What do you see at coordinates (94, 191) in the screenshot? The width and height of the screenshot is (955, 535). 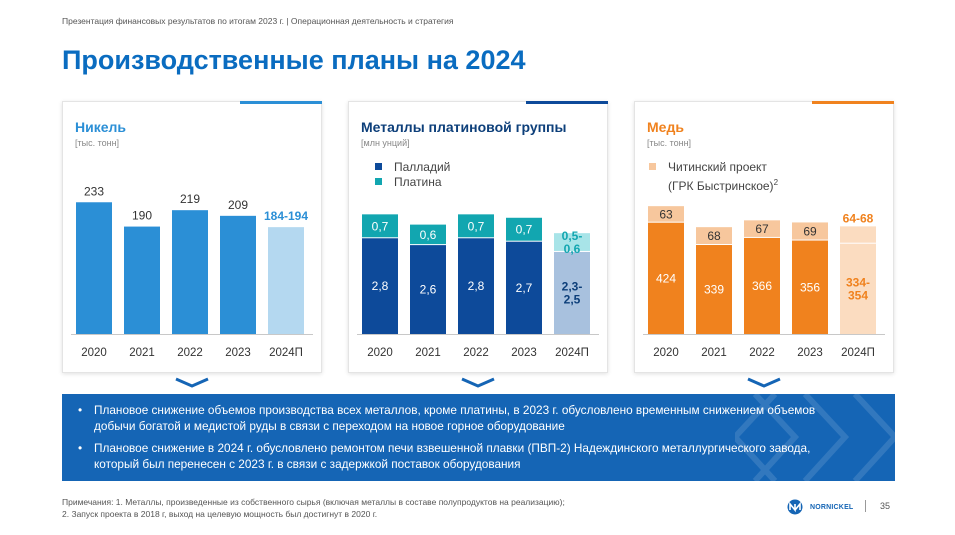 I see `data-label: 233` at bounding box center [94, 191].